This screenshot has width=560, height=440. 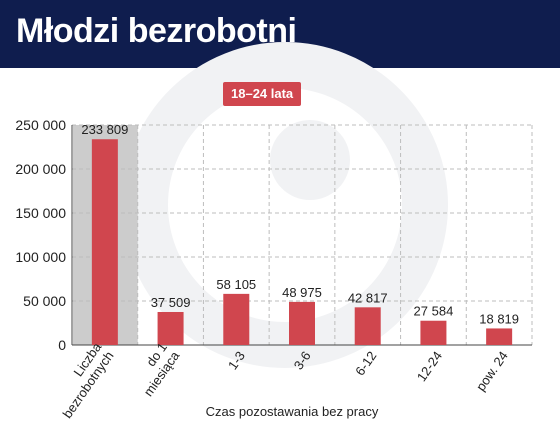 What do you see at coordinates (104, 129) in the screenshot?
I see `data-label: 233 809` at bounding box center [104, 129].